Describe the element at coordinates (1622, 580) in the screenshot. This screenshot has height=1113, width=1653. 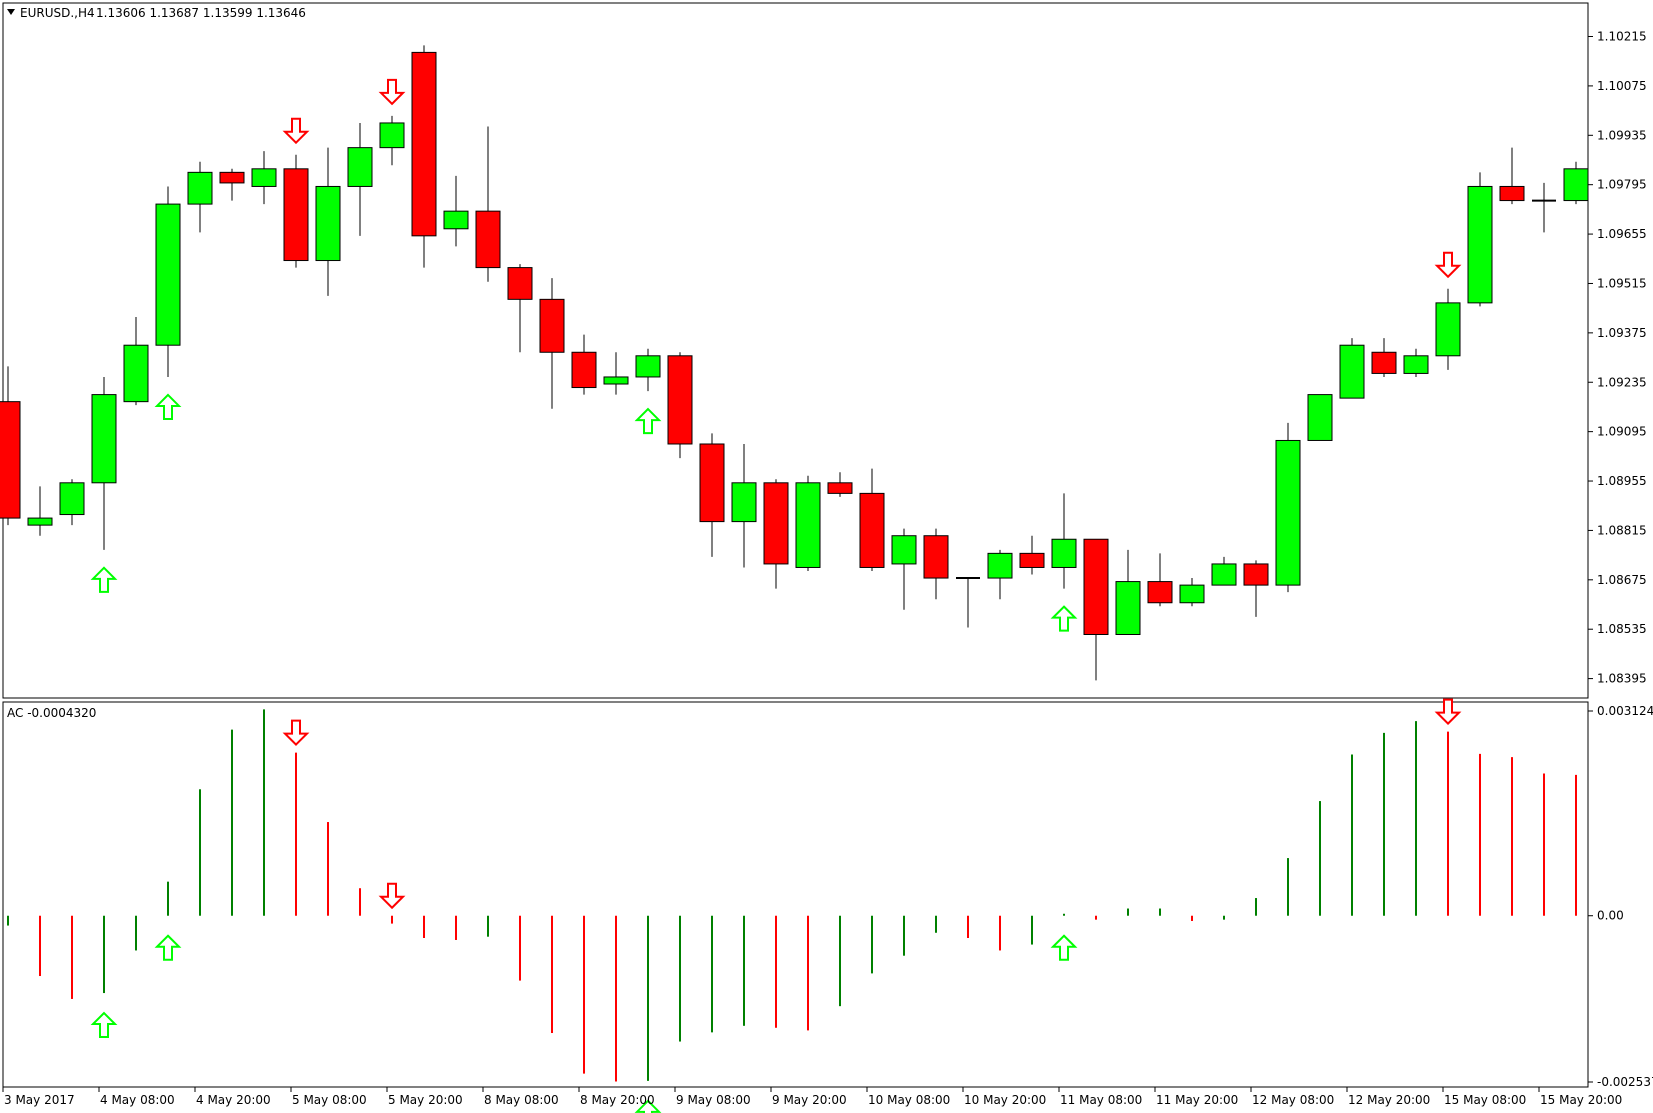
I see `price-tick-label: 1.08675` at that location.